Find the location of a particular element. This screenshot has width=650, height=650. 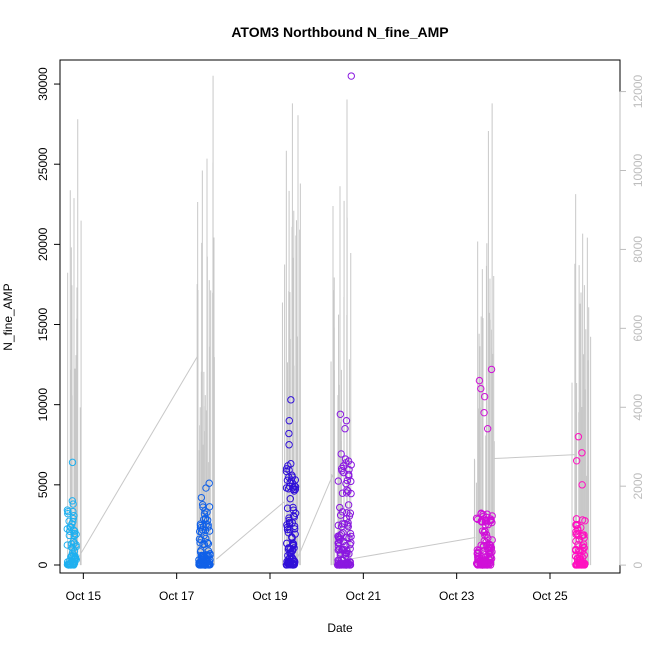

y-left-tick-label: 15000 is located at coordinates (43, 325).